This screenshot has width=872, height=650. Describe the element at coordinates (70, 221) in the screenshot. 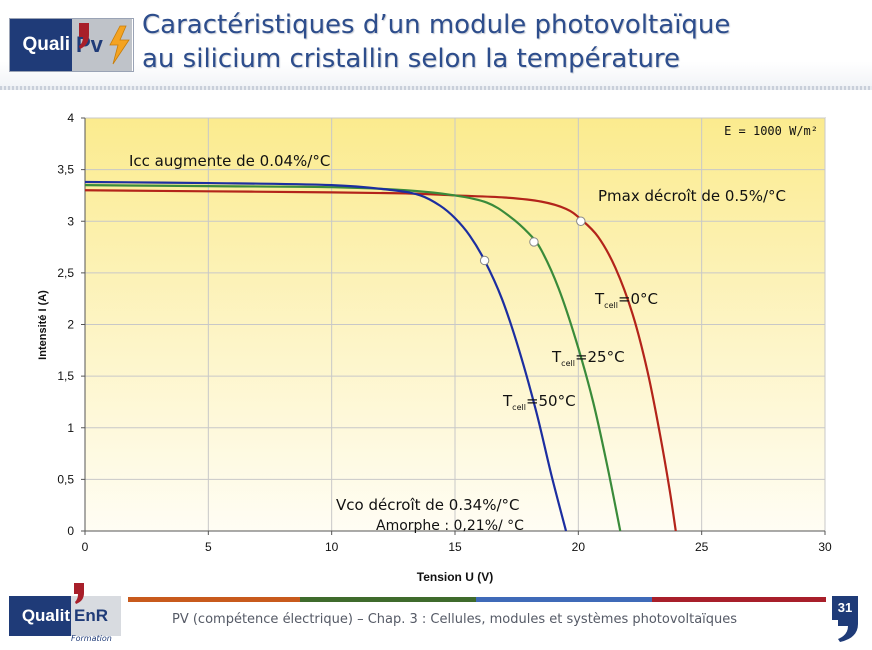

I see `y-tick-label: 3` at that location.